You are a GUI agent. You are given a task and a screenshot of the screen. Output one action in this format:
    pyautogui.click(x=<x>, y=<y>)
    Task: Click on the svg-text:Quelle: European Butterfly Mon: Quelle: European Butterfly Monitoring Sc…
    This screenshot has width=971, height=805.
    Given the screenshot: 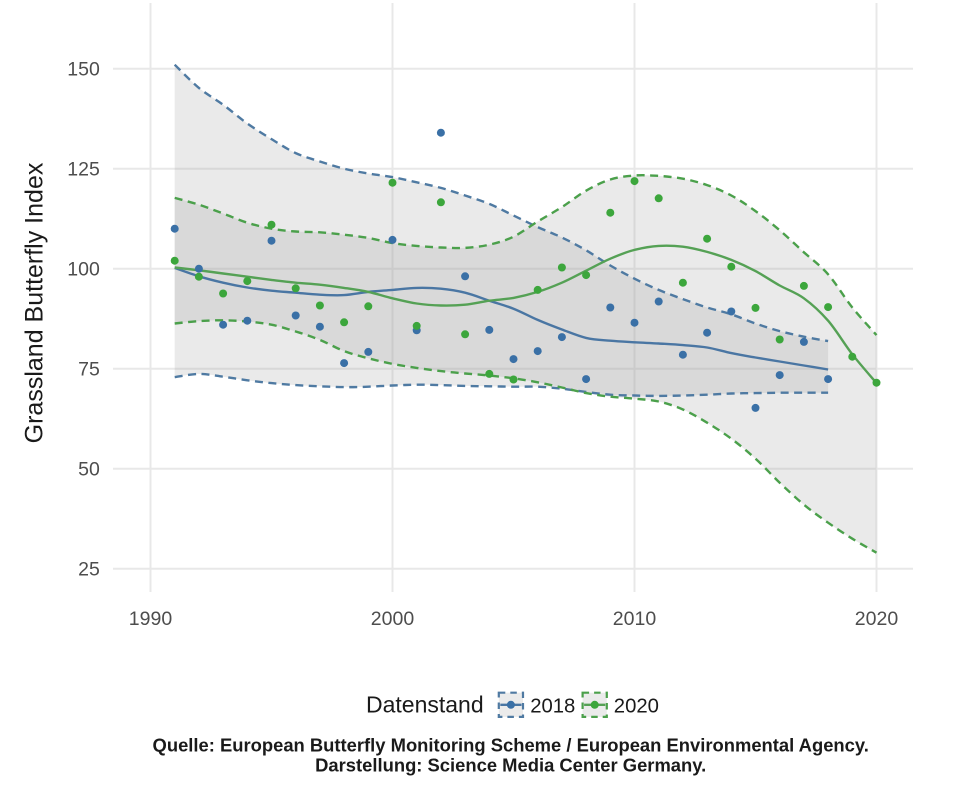 What is the action you would take?
    pyautogui.click(x=511, y=745)
    